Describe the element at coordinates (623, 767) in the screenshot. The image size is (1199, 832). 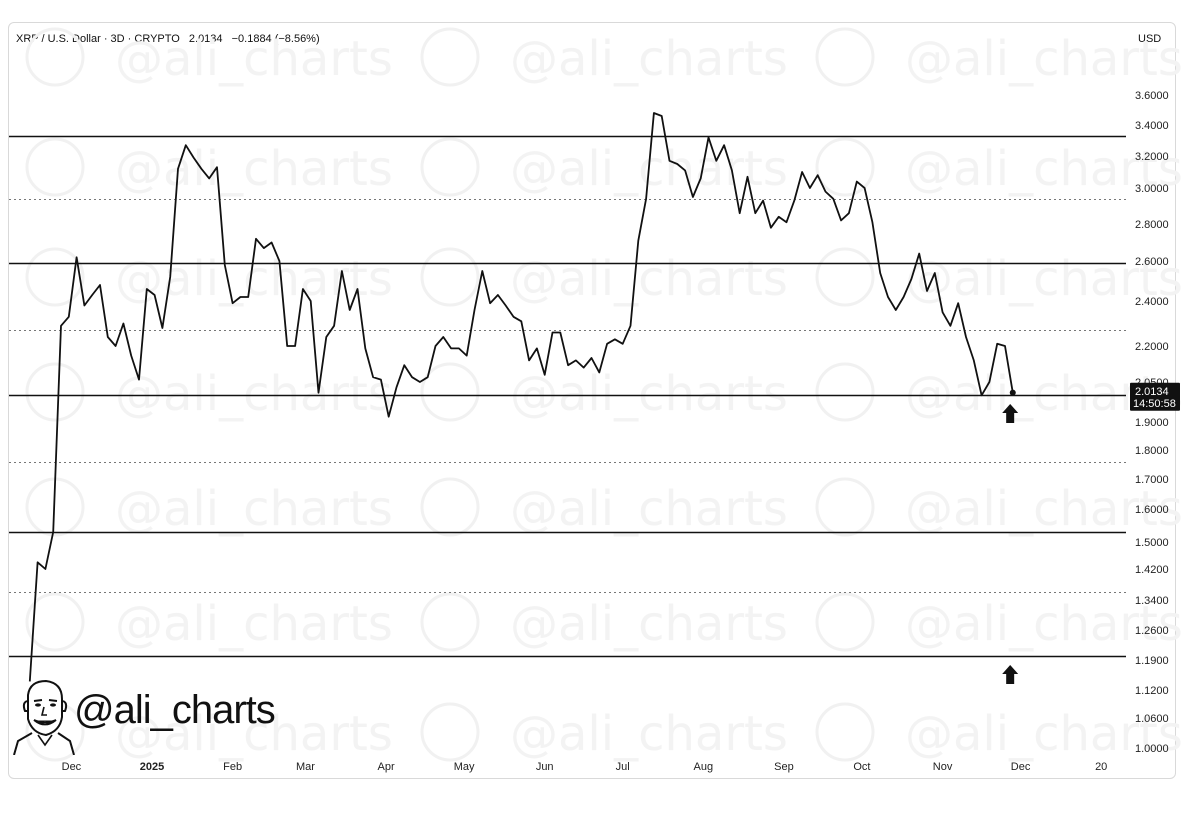
I see `x-tick-label: Jul` at that location.